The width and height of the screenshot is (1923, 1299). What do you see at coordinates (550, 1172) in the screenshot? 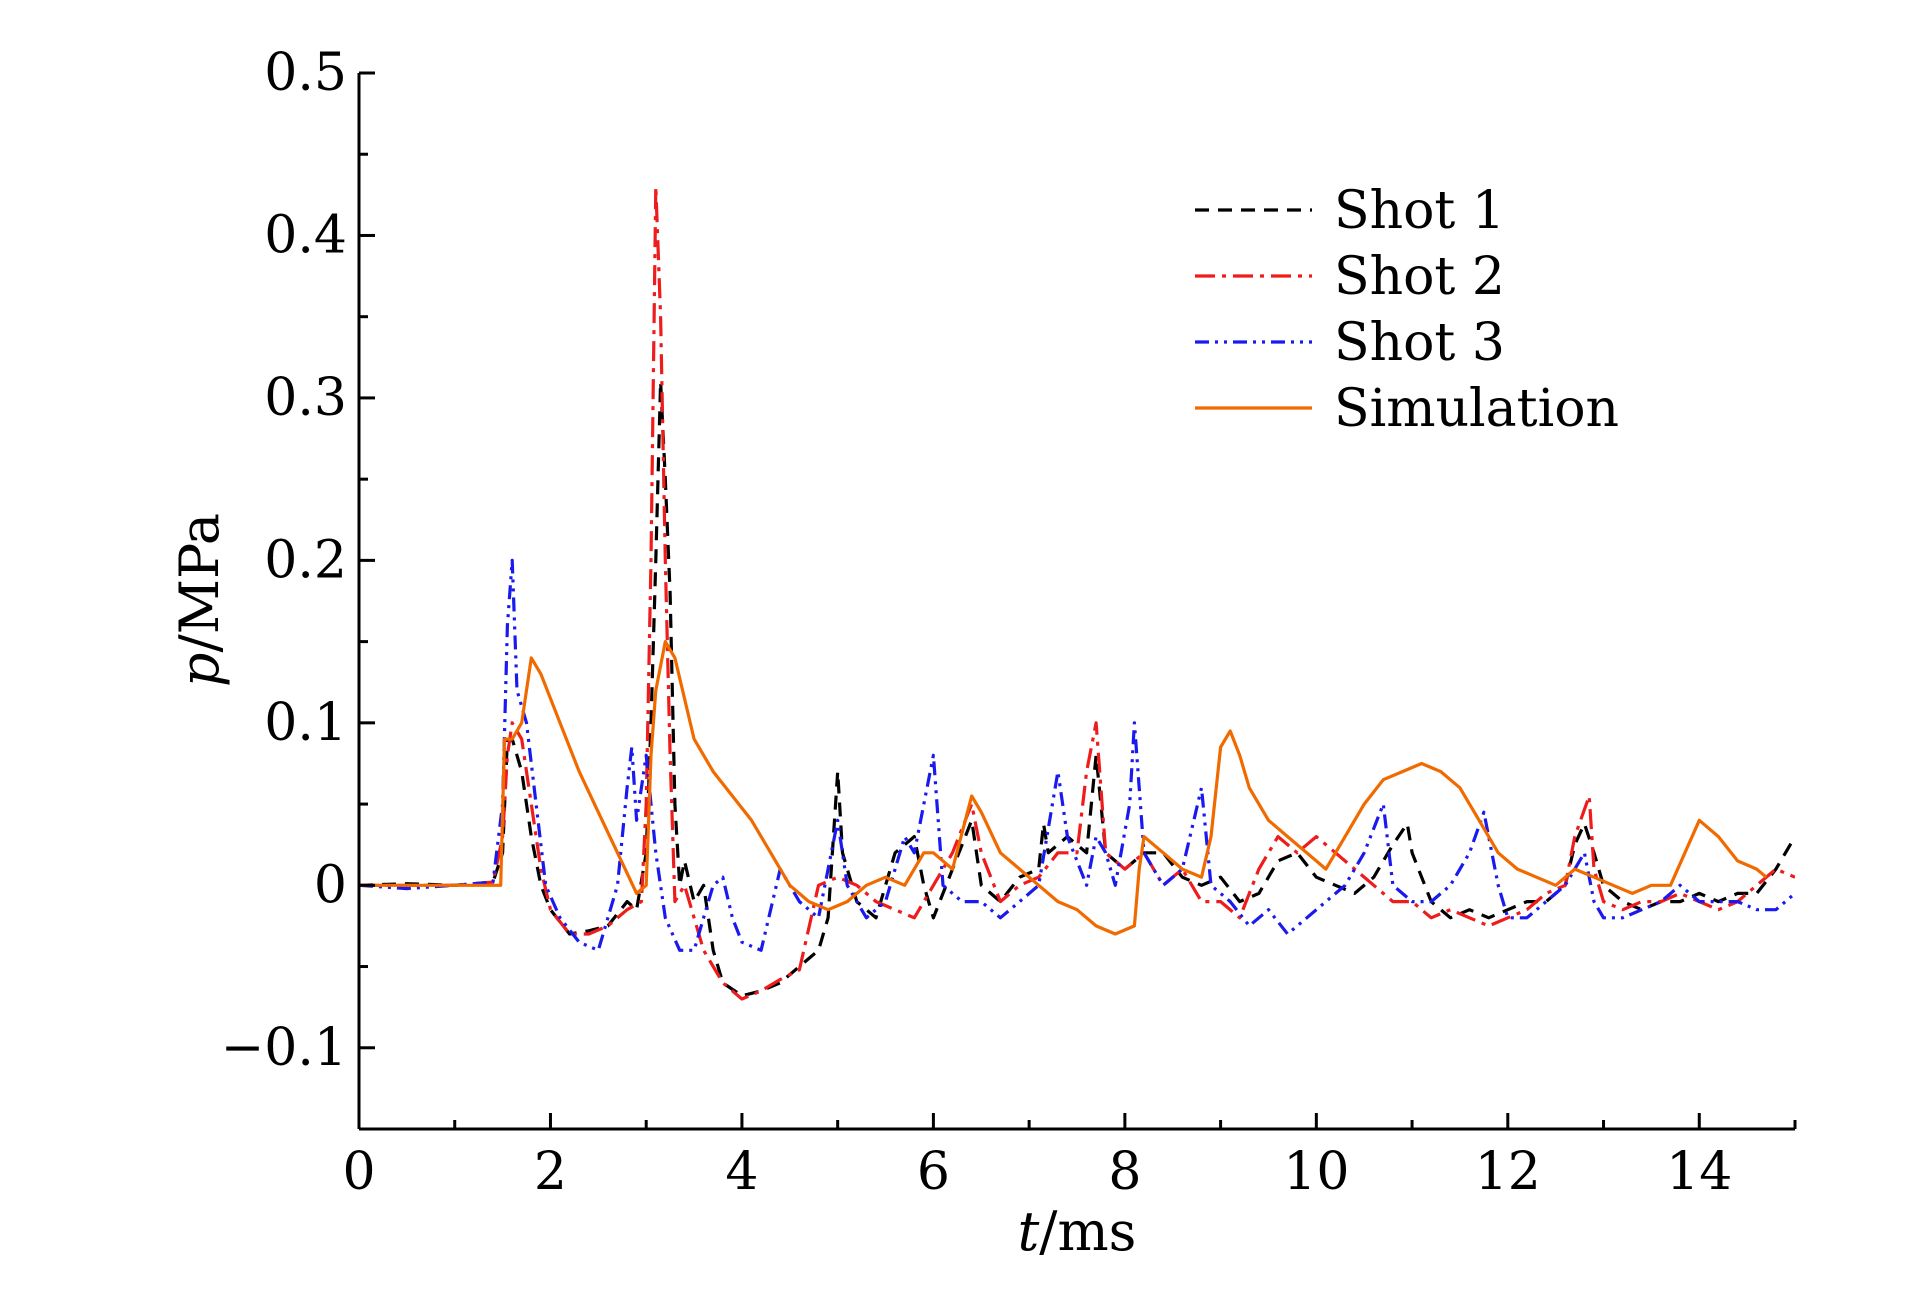
I see `x-tick-label: 2` at bounding box center [550, 1172].